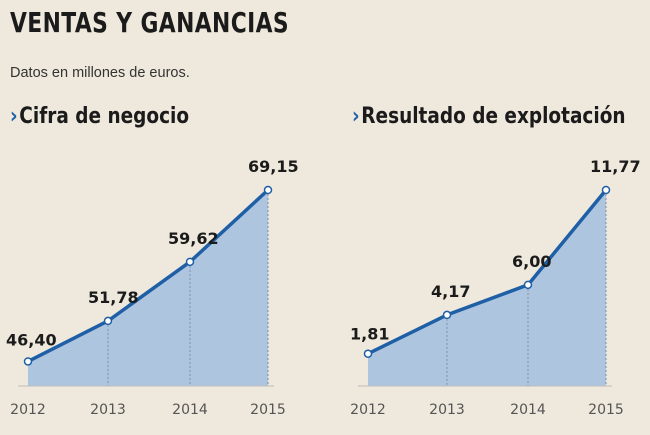  I want to click on data-label: 51,78, so click(113, 297).